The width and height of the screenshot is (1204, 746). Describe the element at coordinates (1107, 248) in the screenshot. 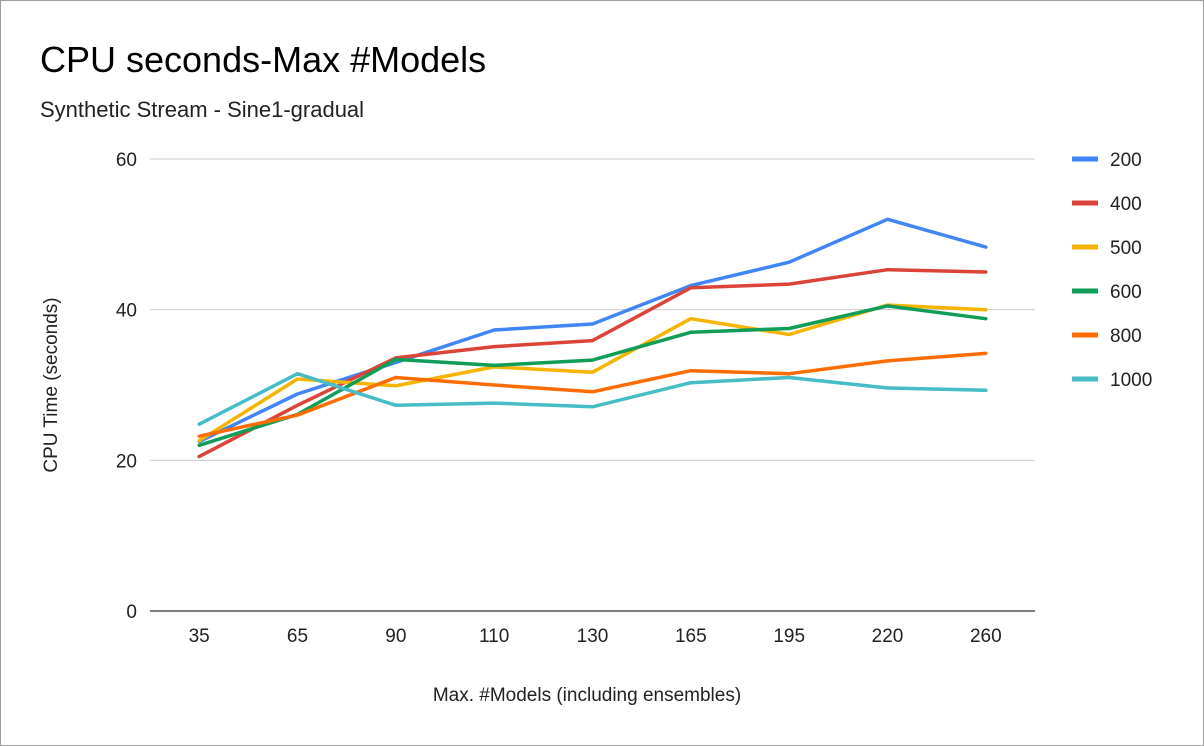

I see `legend-item-500: 500` at that location.